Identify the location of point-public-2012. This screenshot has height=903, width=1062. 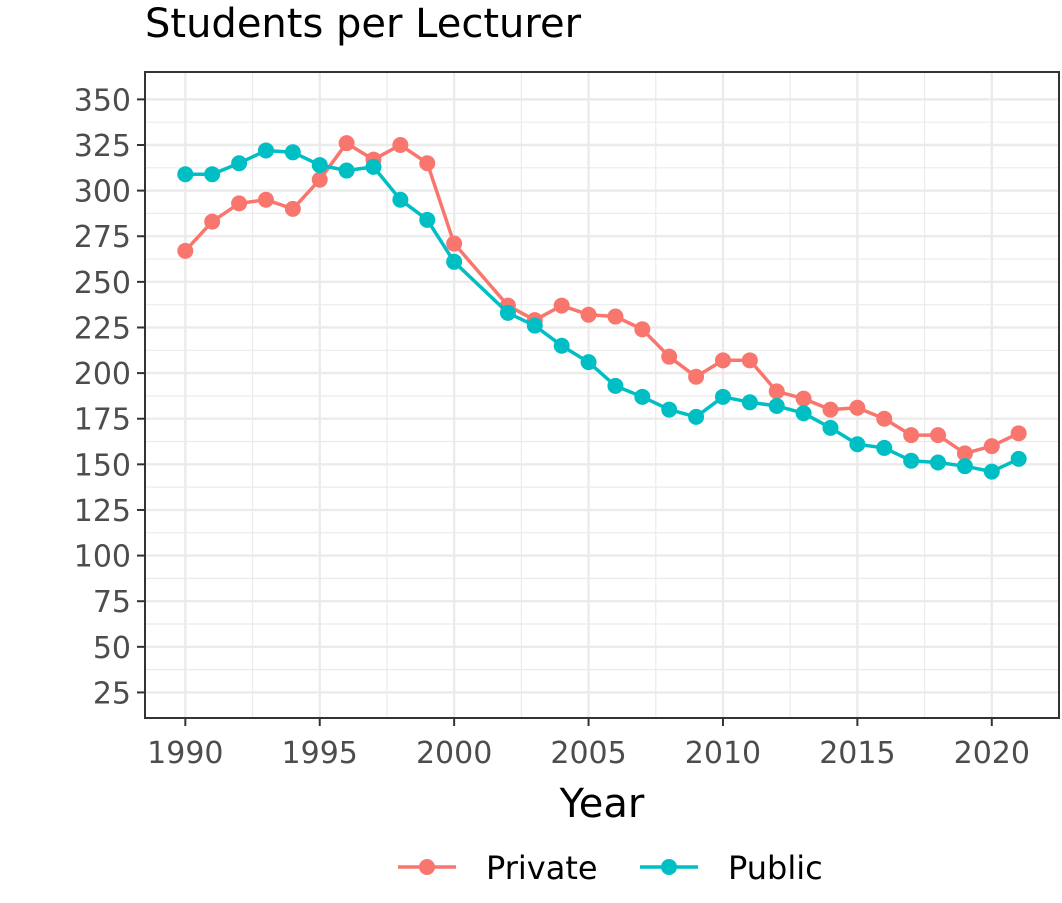
(776, 405).